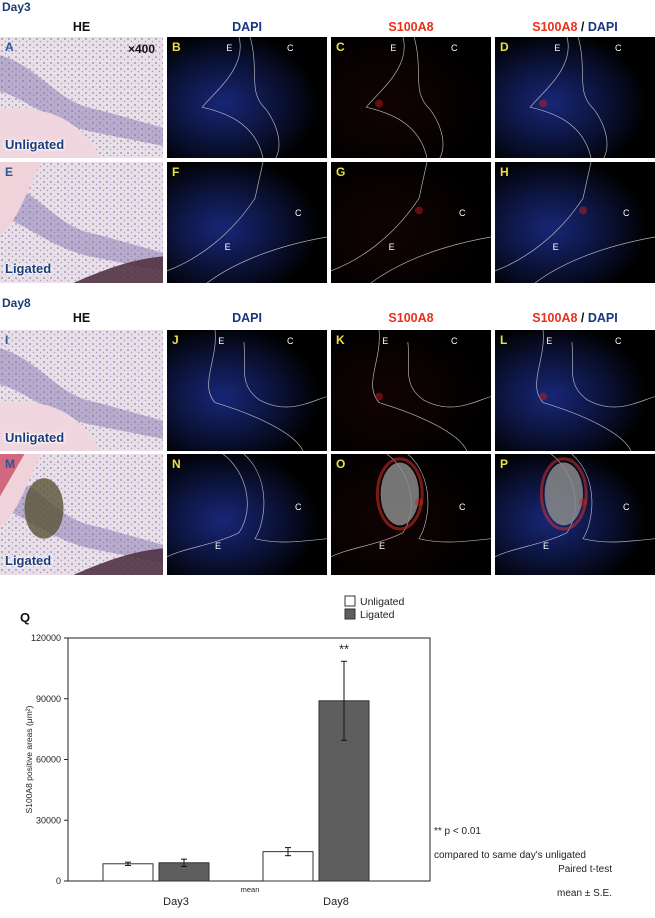  I want to click on y-tick-label: 60000, so click(48, 760).